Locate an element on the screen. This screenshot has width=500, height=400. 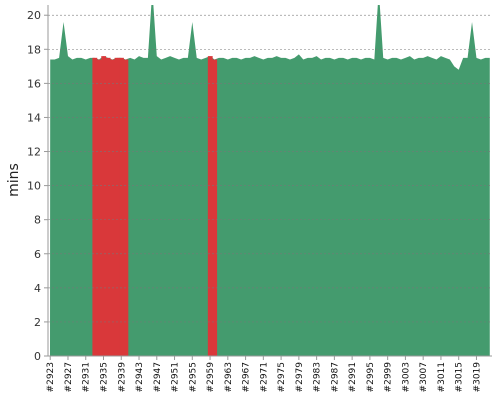
x-tick-label-2959: #2959 is located at coordinates (211, 377).